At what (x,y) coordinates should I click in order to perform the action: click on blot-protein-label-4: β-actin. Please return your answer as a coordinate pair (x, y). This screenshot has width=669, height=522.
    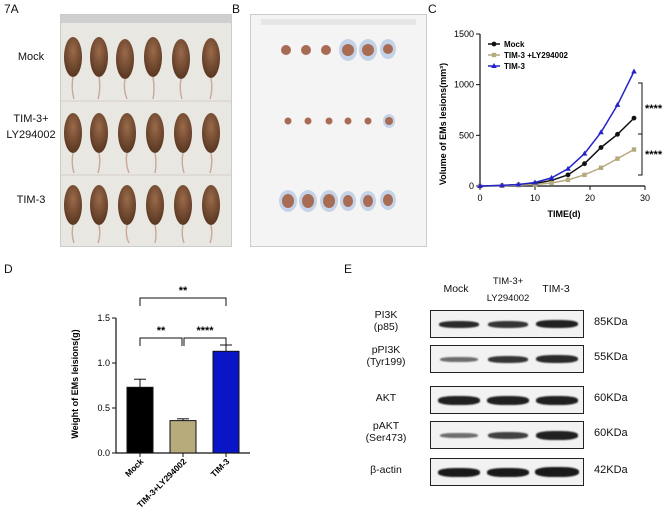
    Looking at the image, I should click on (386, 470).